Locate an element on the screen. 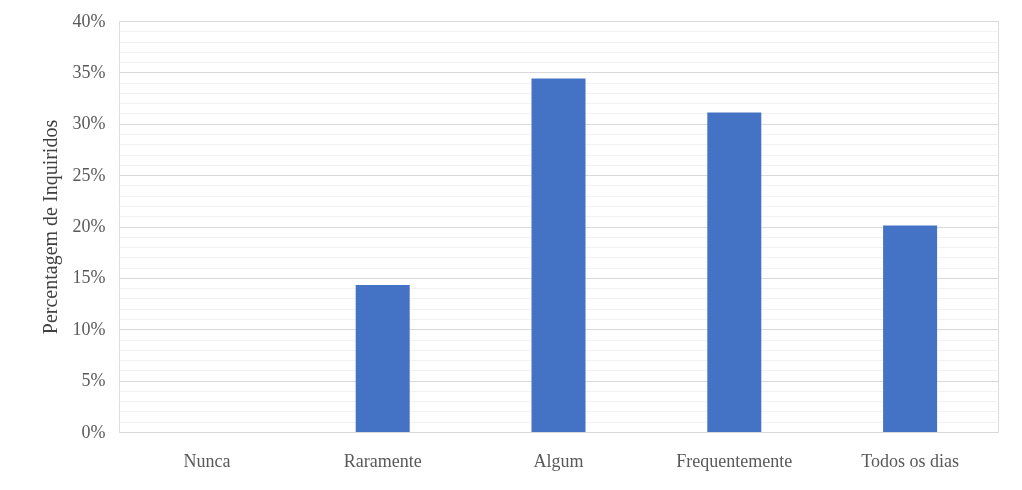 The height and width of the screenshot is (490, 1022). x-tick-label: Algum is located at coordinates (558, 460).